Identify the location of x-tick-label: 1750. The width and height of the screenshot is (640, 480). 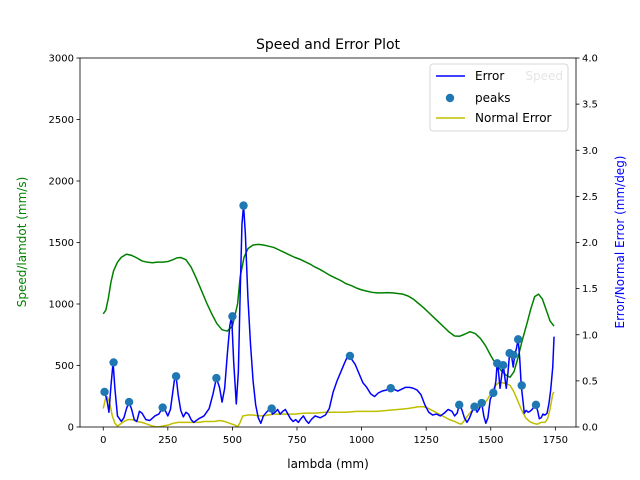
(555, 440).